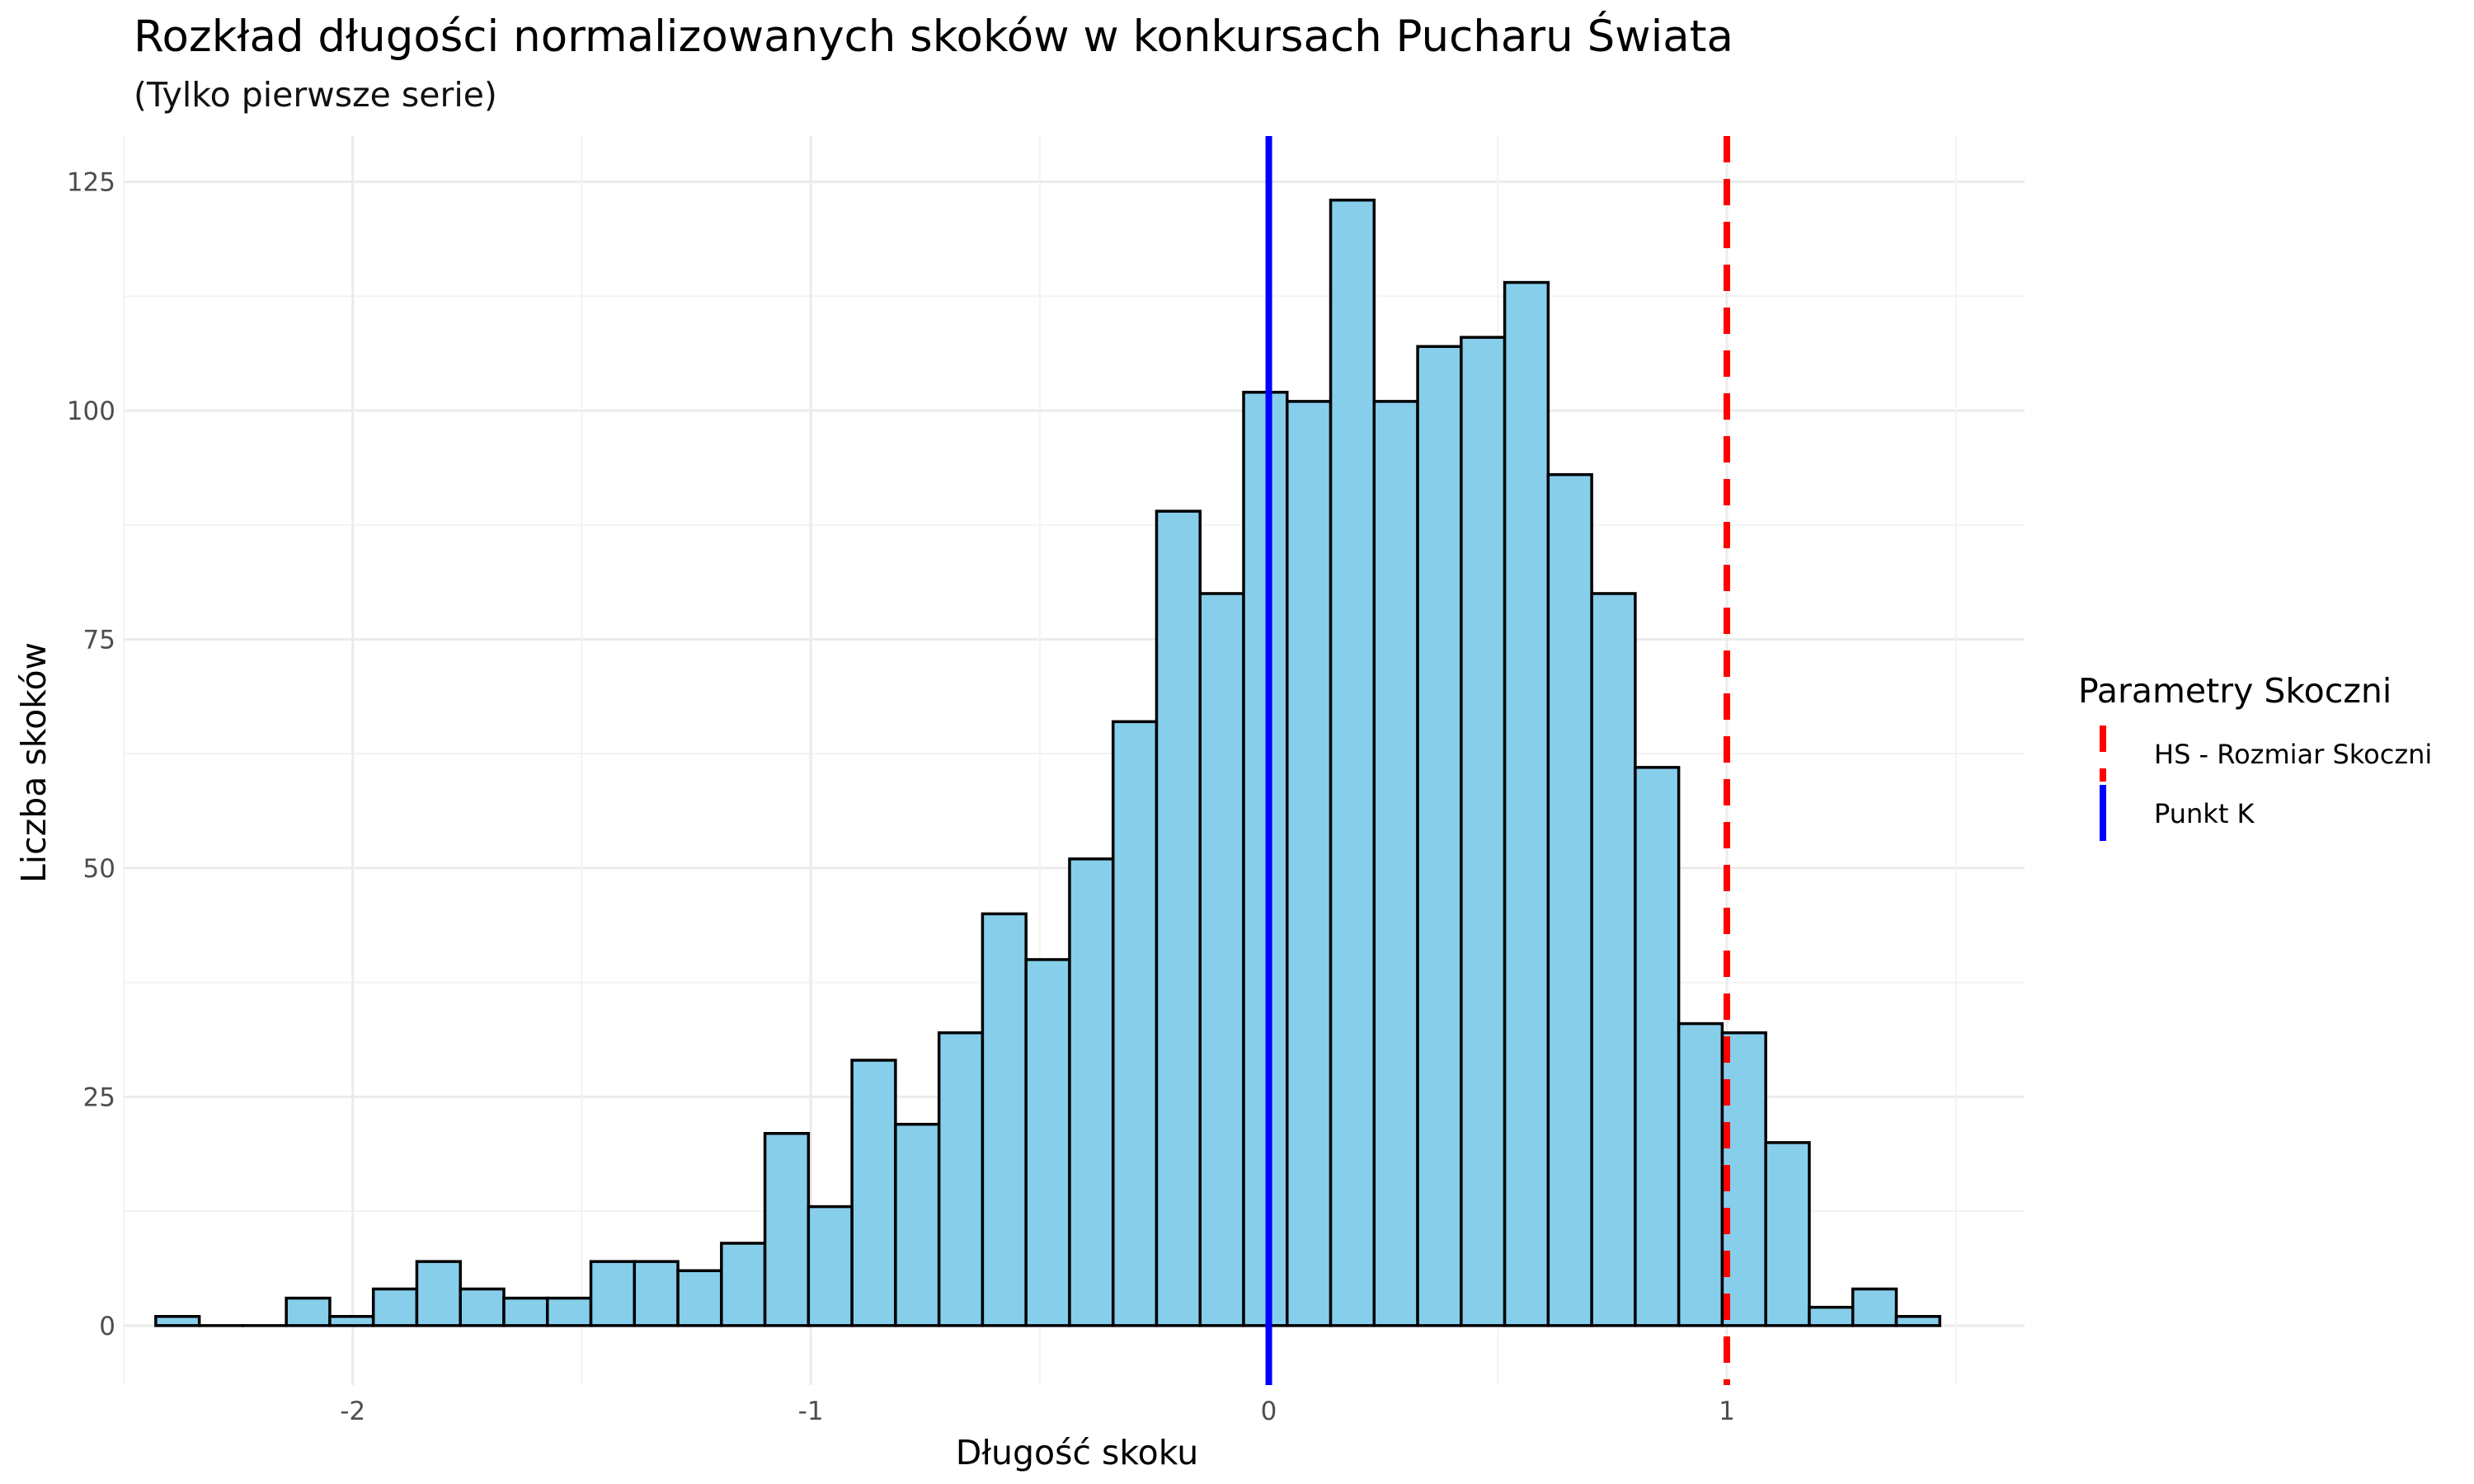 This screenshot has height=1484, width=2474. What do you see at coordinates (1727, 1411) in the screenshot?
I see `x-tick-label: 1` at bounding box center [1727, 1411].